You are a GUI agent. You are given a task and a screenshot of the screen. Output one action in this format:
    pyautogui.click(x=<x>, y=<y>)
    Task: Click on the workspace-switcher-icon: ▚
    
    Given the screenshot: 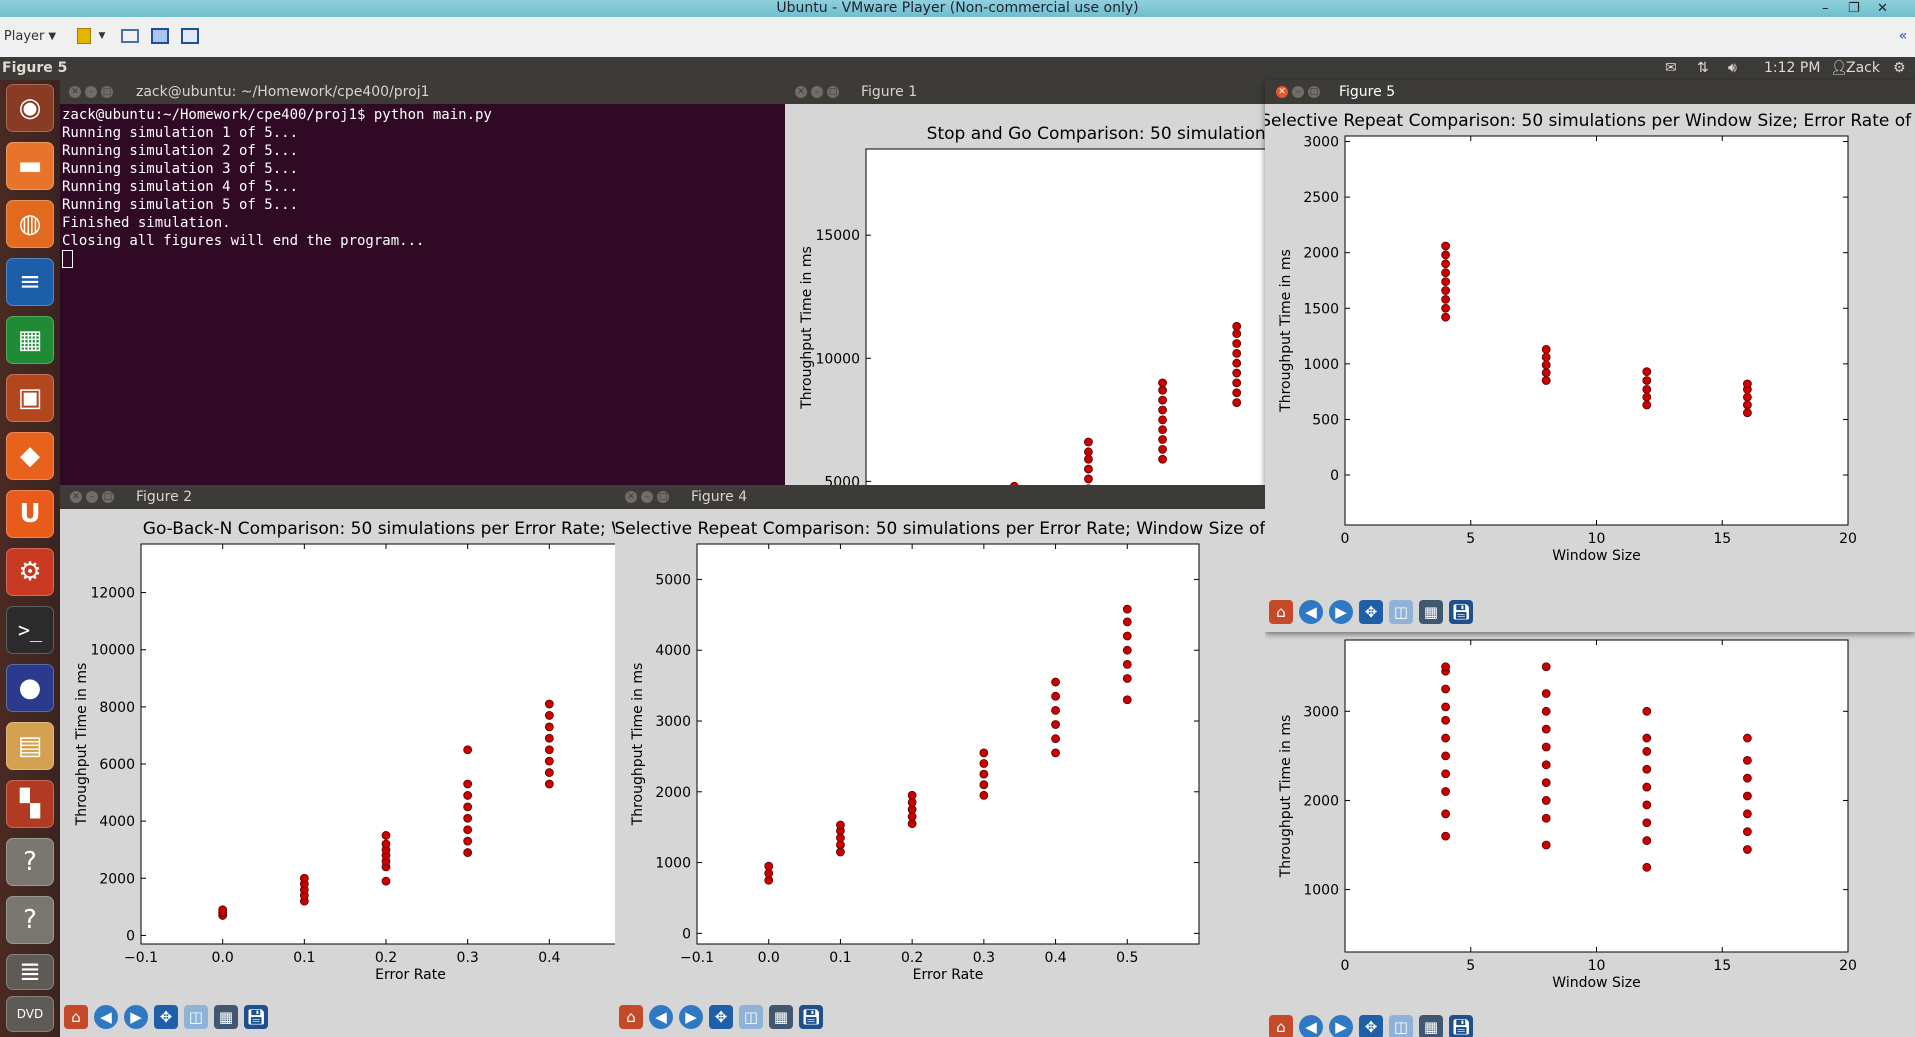 What is the action you would take?
    pyautogui.click(x=30, y=804)
    